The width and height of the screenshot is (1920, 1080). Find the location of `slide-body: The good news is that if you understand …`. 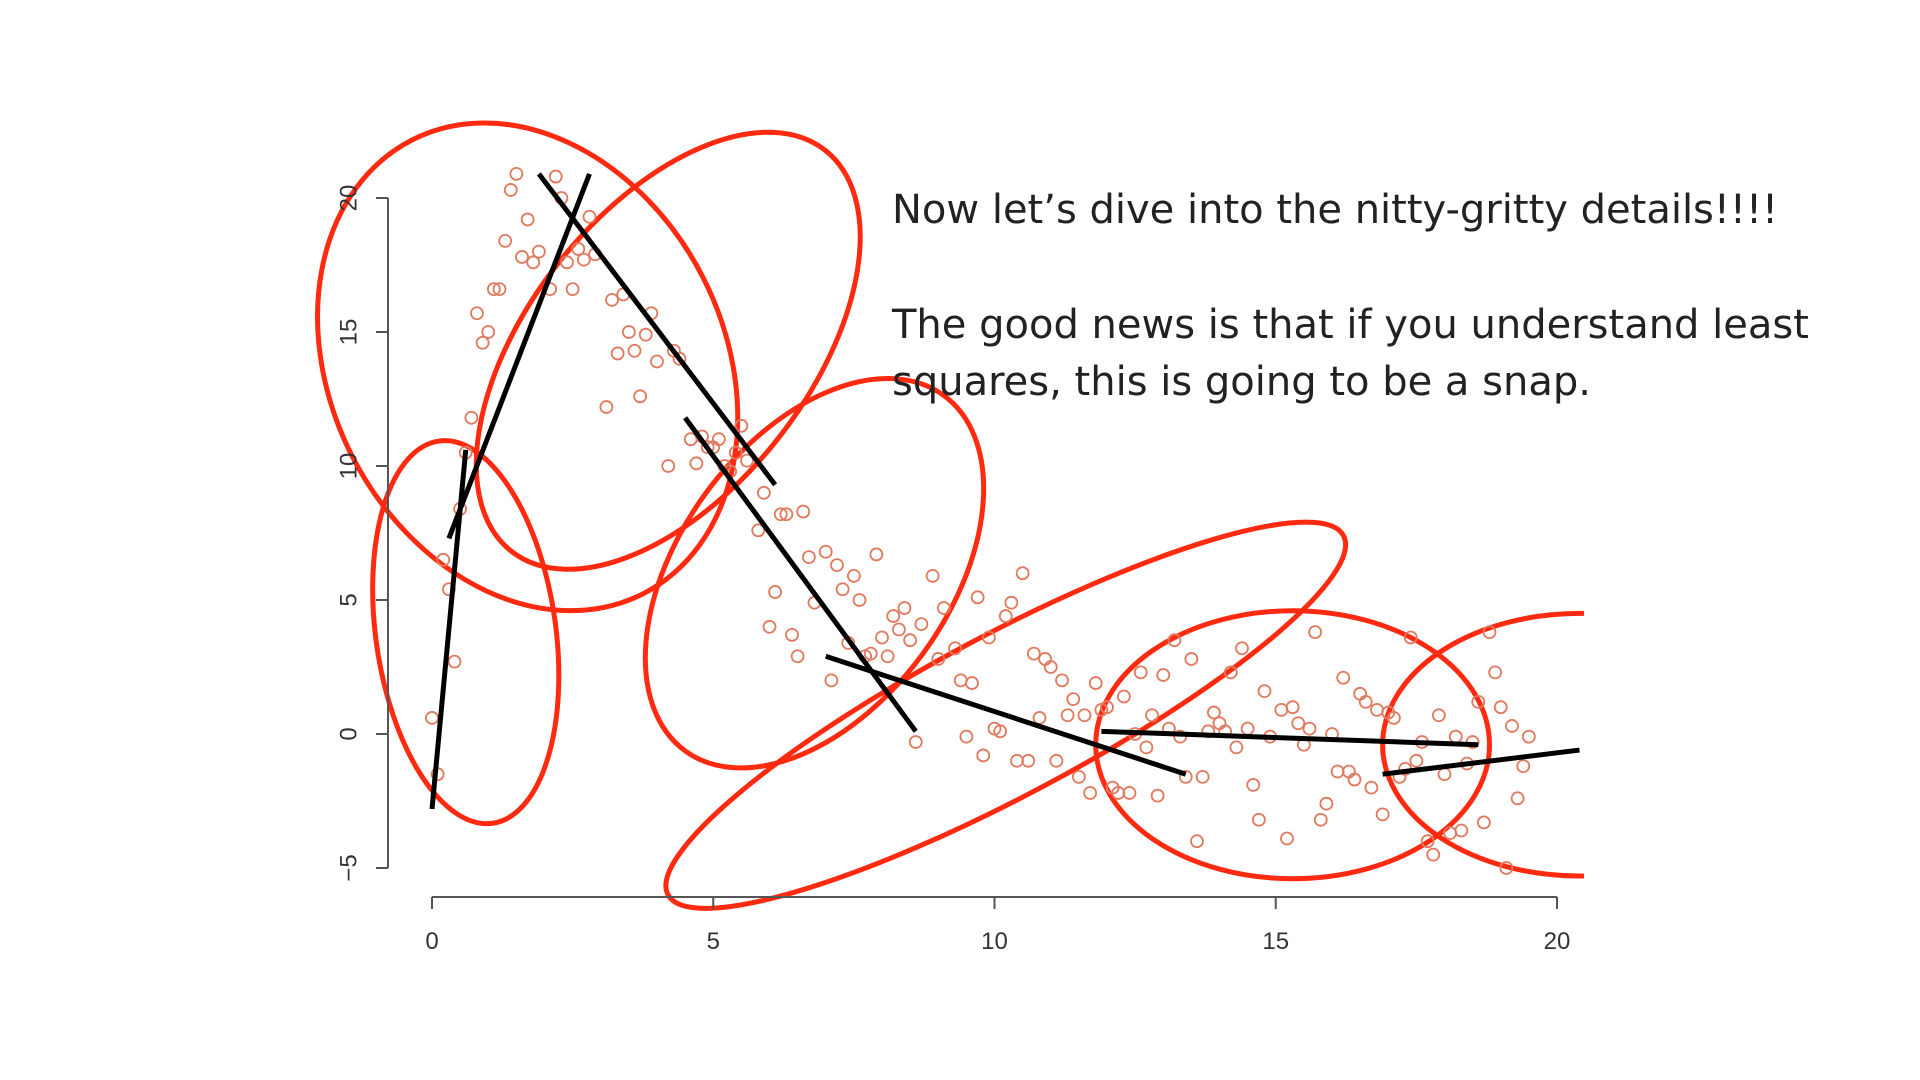

slide-body: The good news is that if you understand … is located at coordinates (1350, 353).